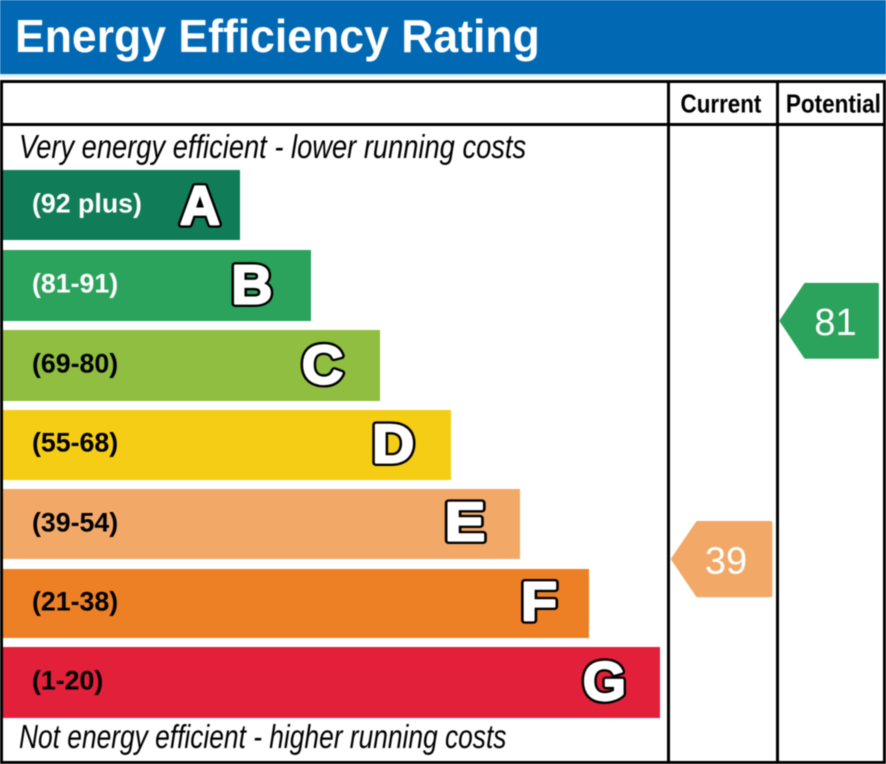 Image resolution: width=886 pixels, height=764 pixels. Describe the element at coordinates (200, 206) in the screenshot. I see `svg-text: A` at that location.